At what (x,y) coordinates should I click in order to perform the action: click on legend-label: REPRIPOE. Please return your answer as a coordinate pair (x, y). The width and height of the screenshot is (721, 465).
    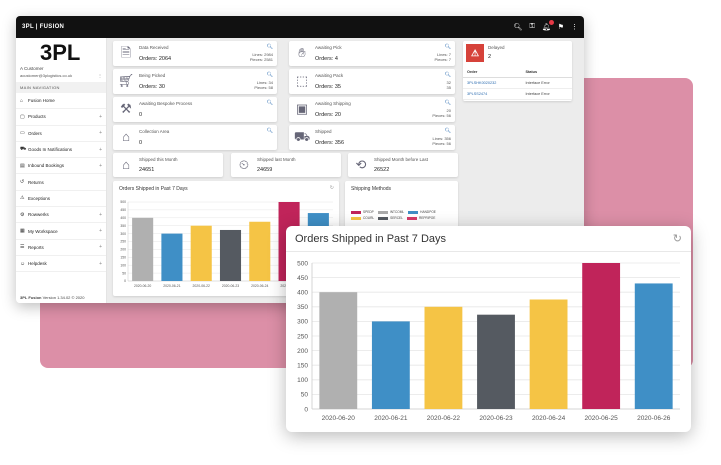
    Looking at the image, I should click on (427, 218).